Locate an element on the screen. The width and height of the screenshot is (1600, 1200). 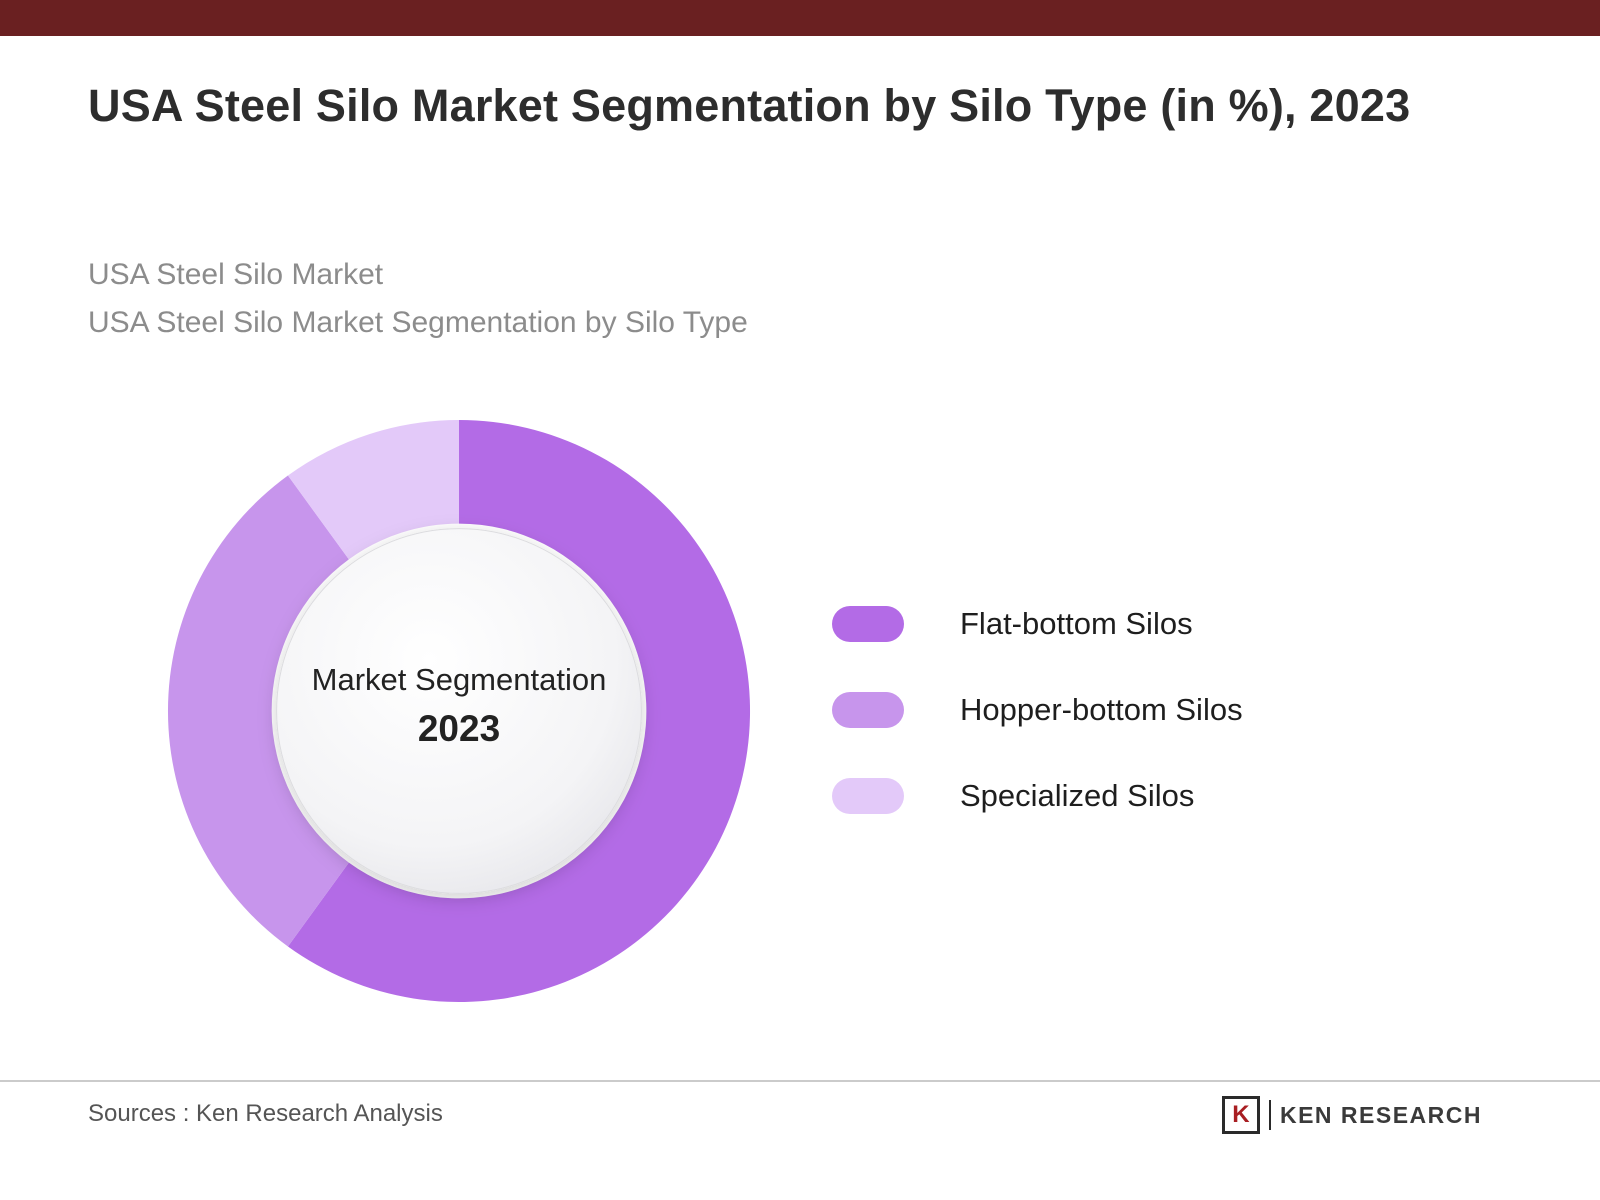
top-accent-bar is located at coordinates (800, 18).